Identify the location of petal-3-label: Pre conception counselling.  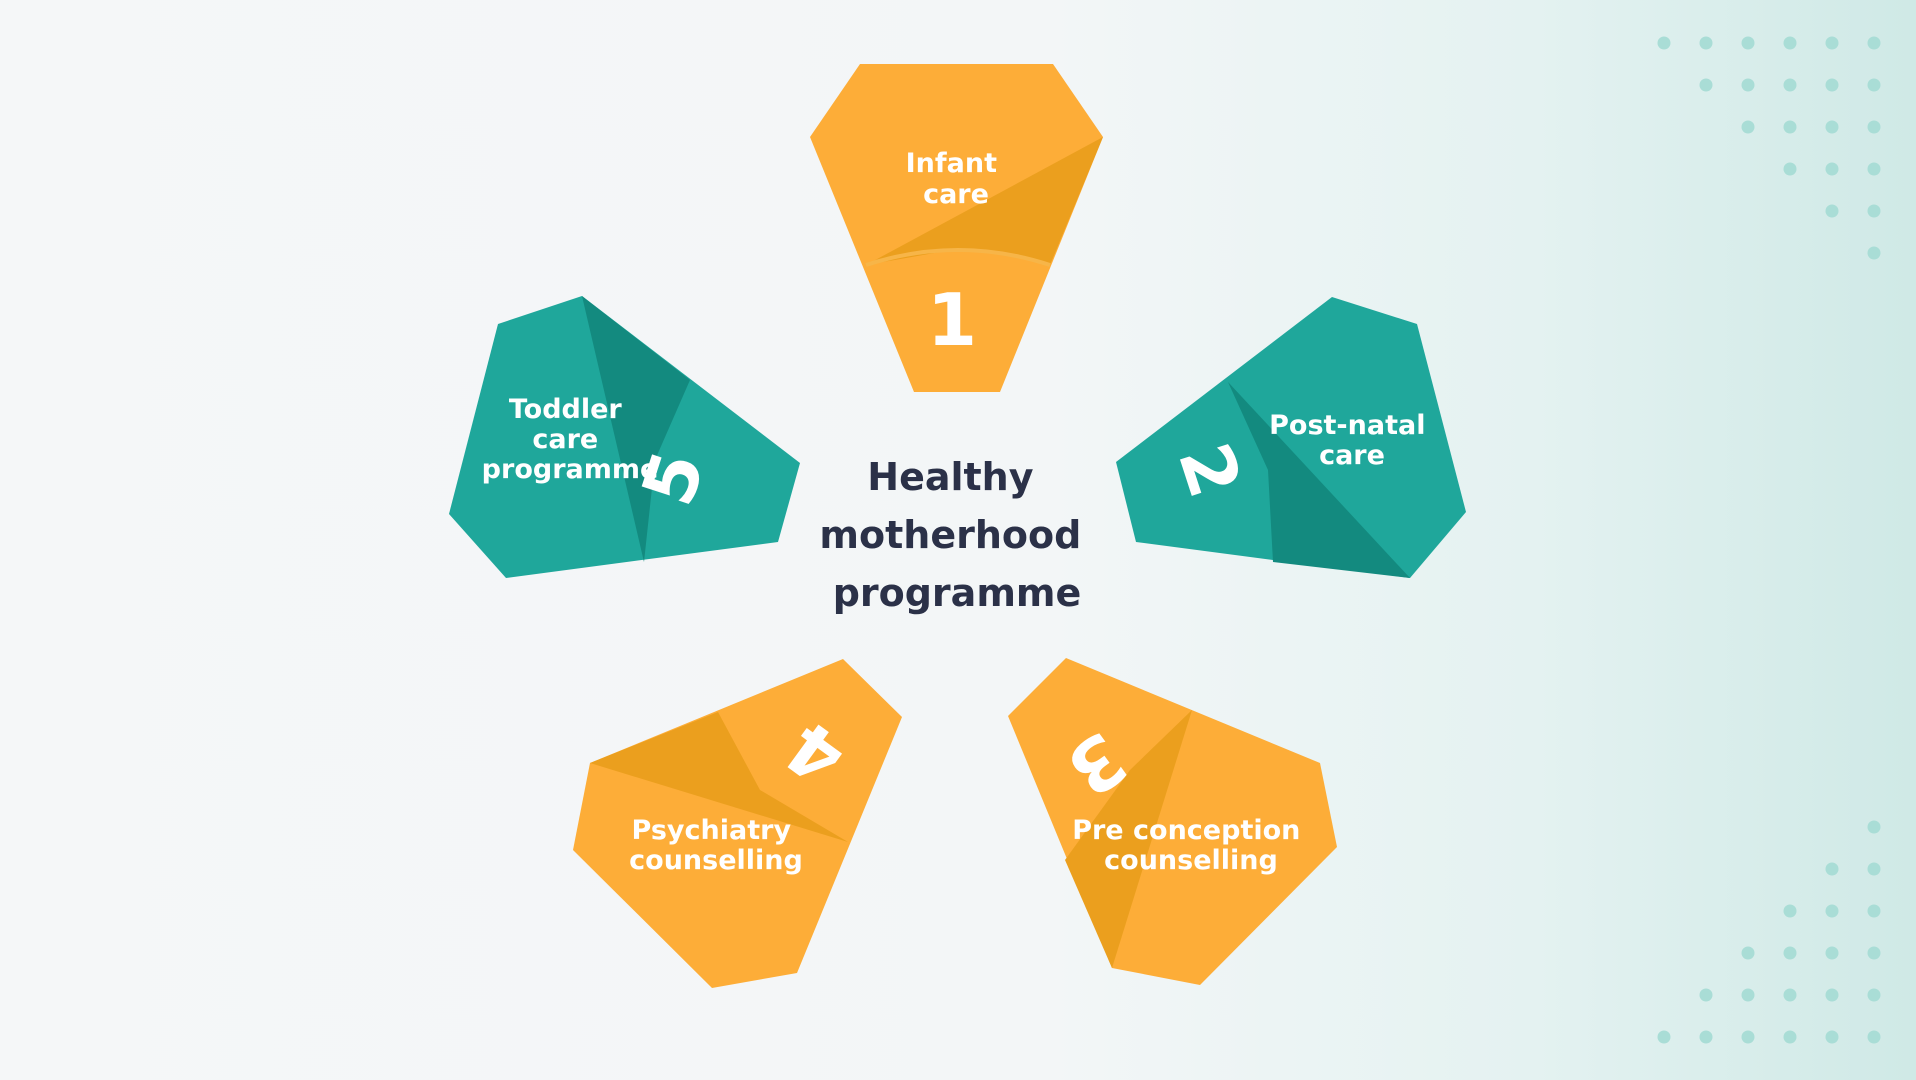
(1191, 845).